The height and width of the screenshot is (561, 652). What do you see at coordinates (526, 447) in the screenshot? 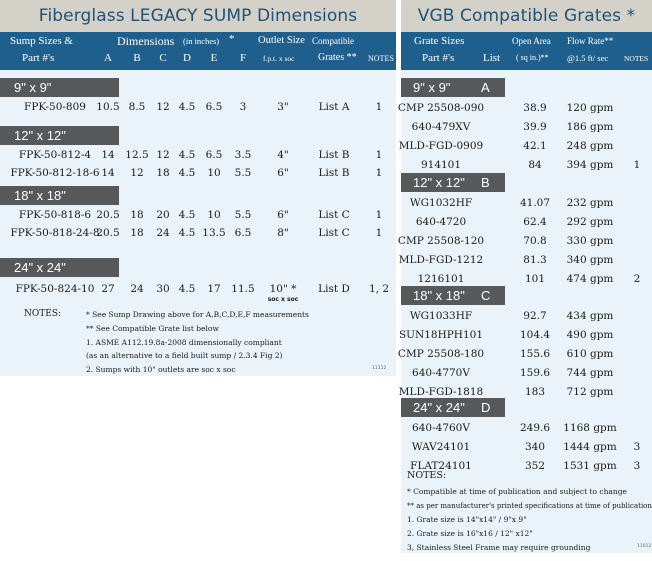
I see `table-row: WAV24101 340 1444 gpm 3` at bounding box center [526, 447].